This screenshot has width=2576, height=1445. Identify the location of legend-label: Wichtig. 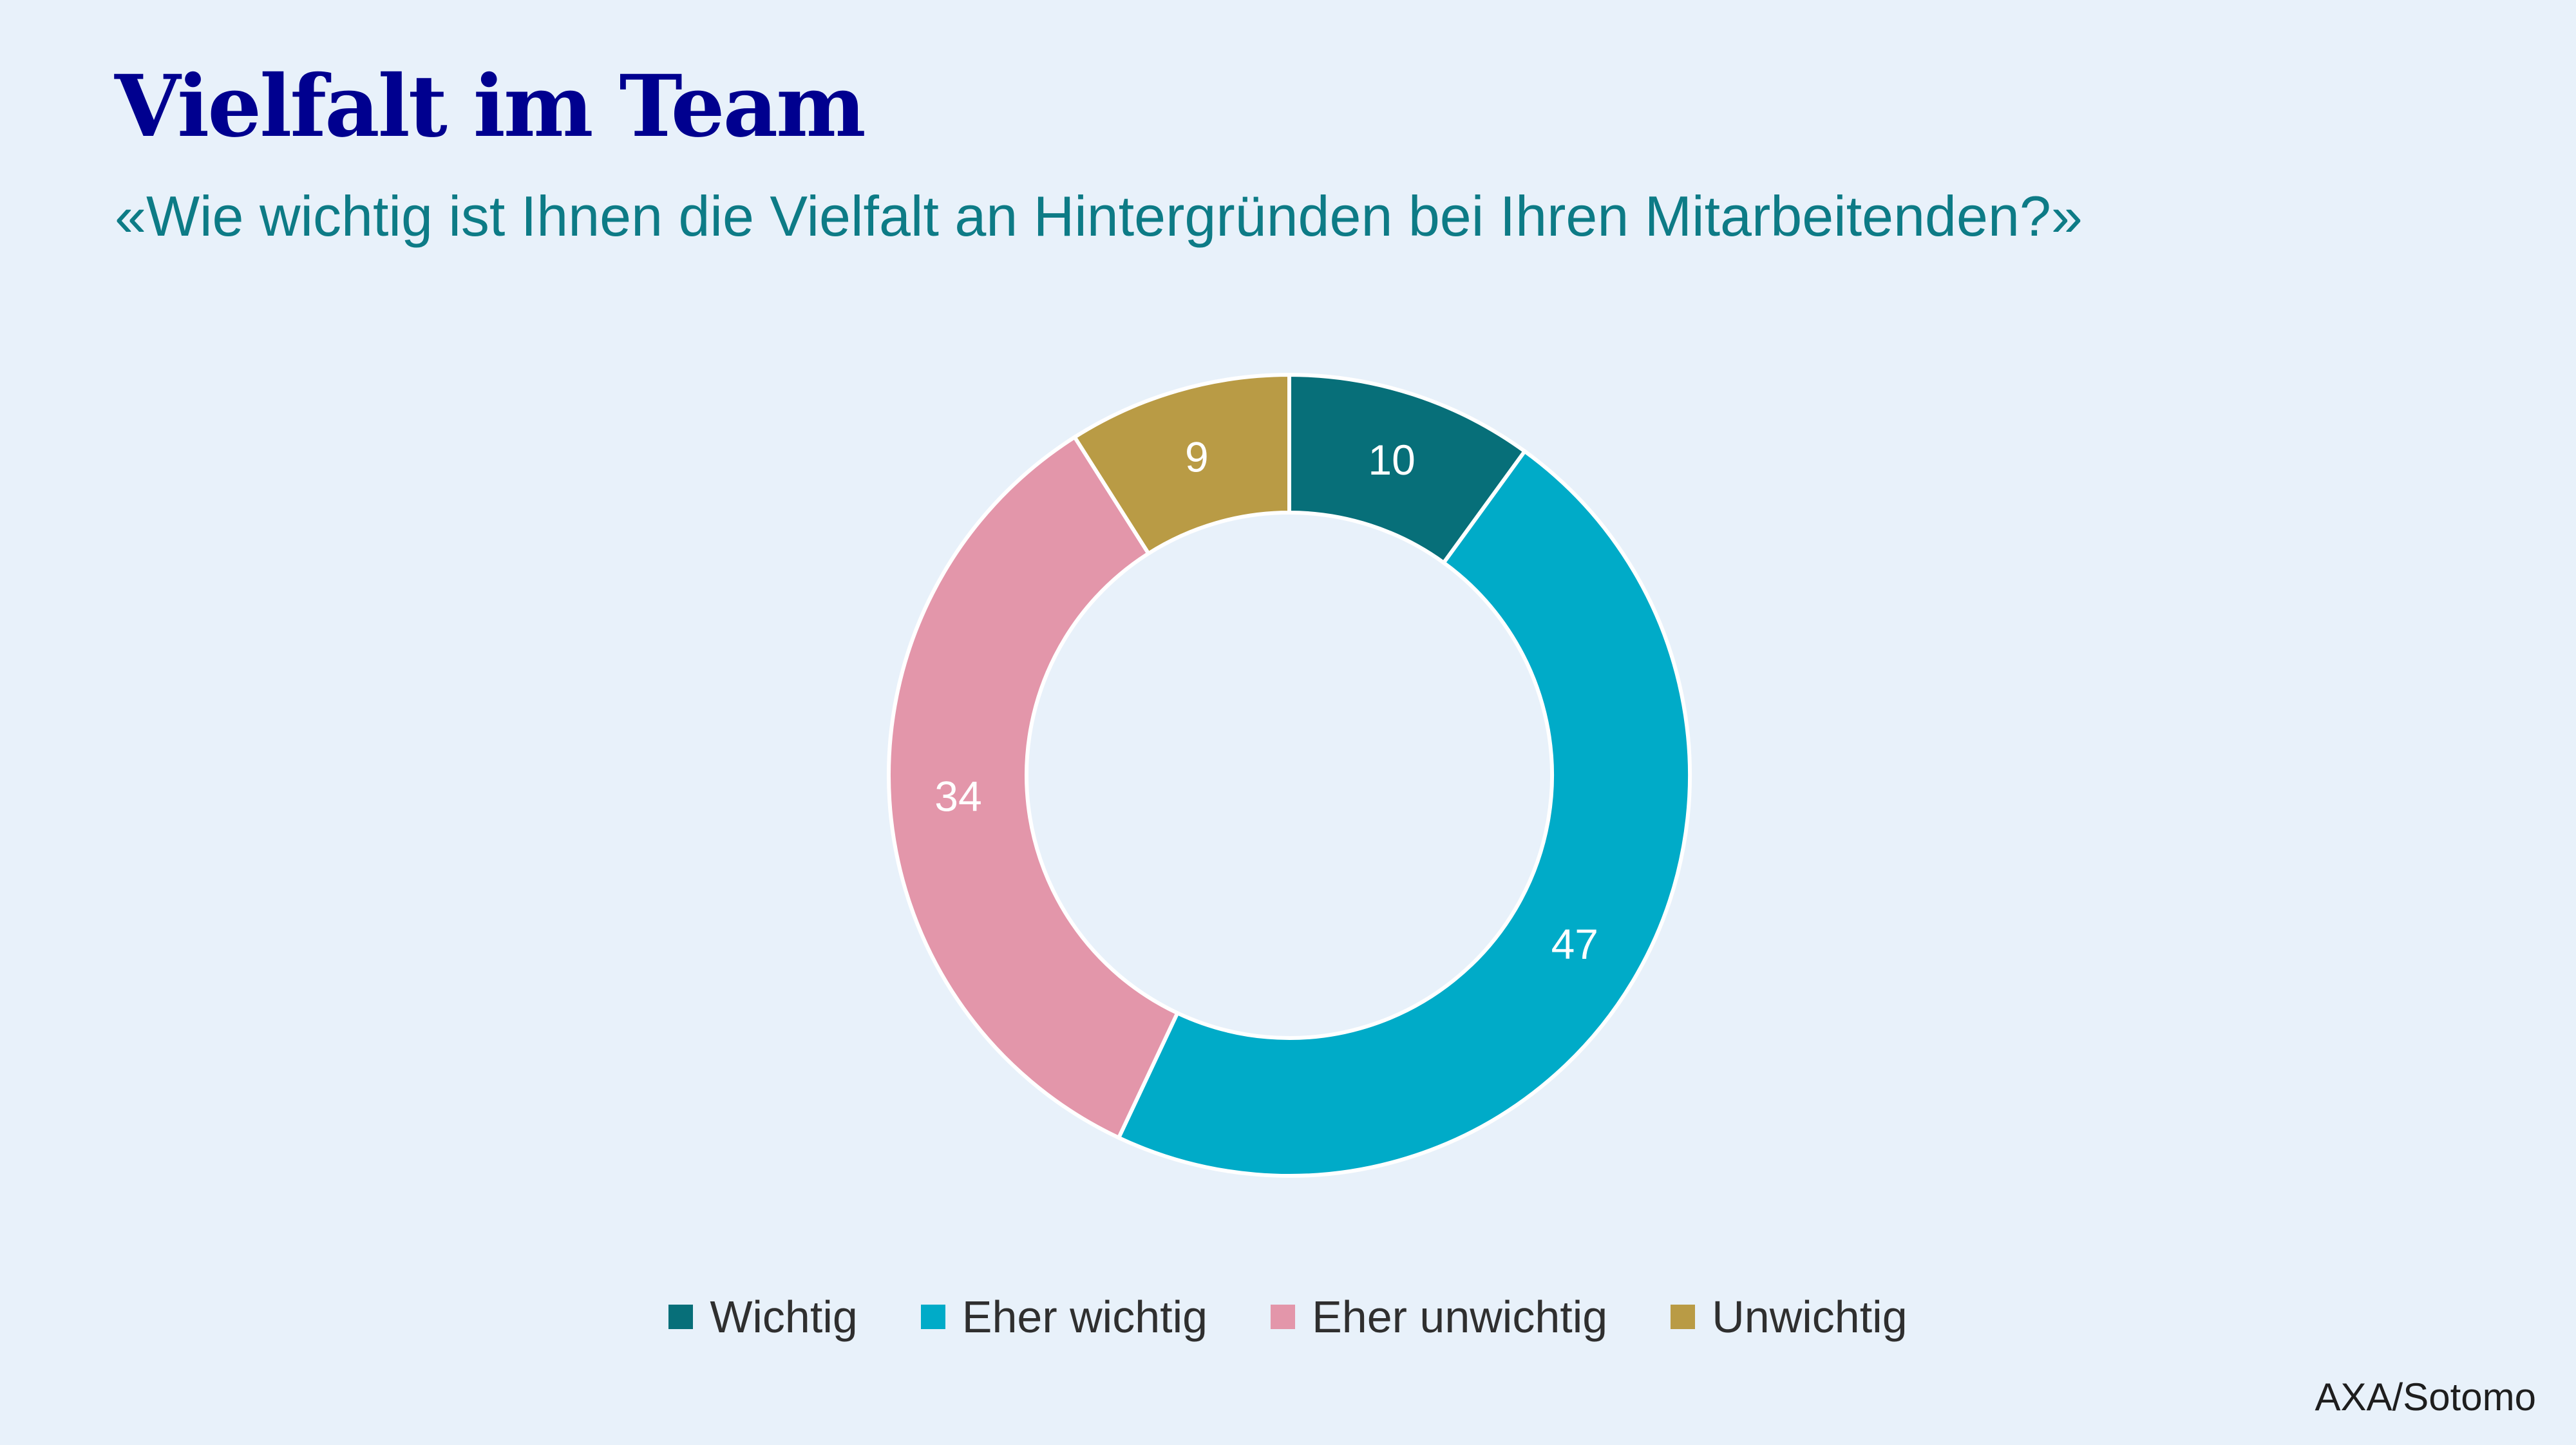
(784, 1317).